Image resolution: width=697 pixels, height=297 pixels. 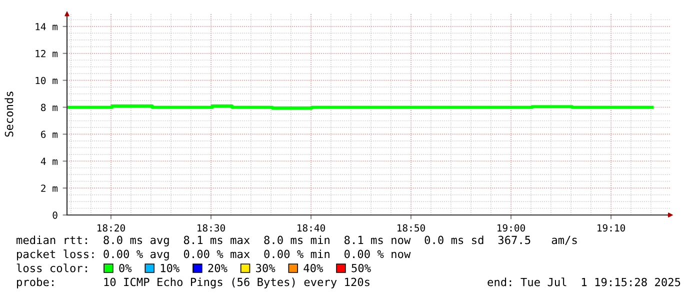 What do you see at coordinates (49, 161) in the screenshot?
I see `y-tick-label: 4 m` at bounding box center [49, 161].